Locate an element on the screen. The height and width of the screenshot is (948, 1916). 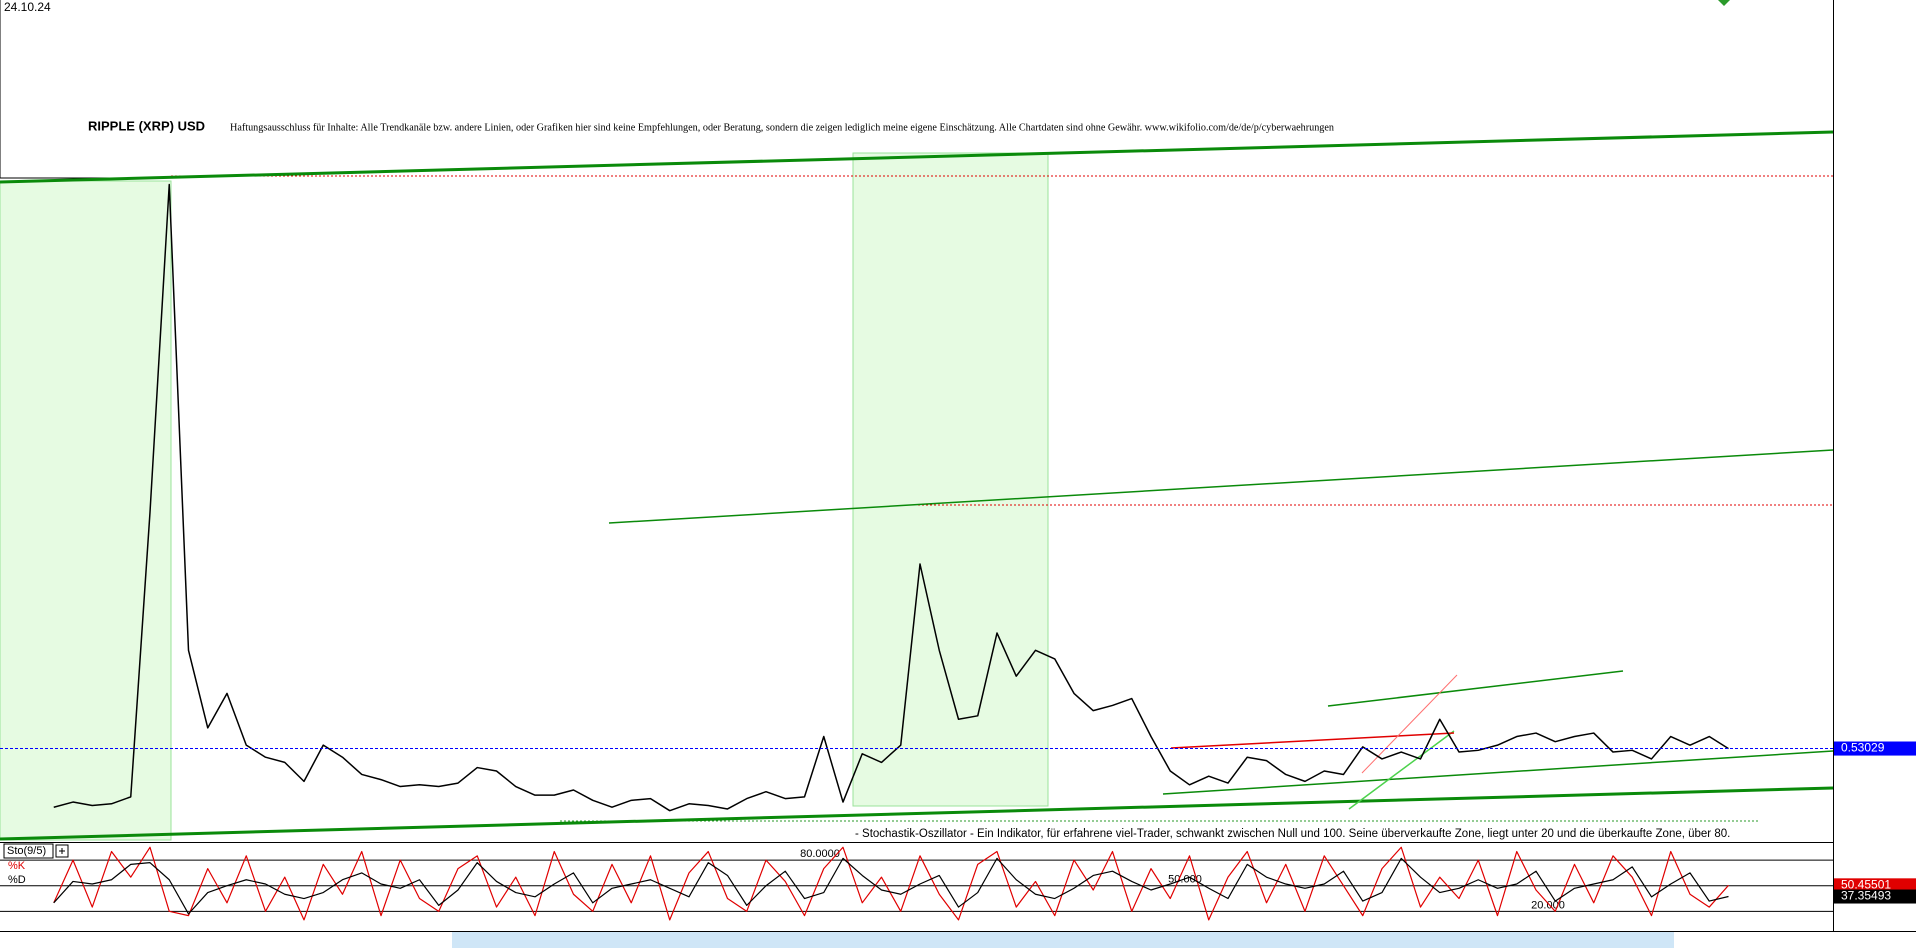
legend-entry: %K is located at coordinates (17, 866).